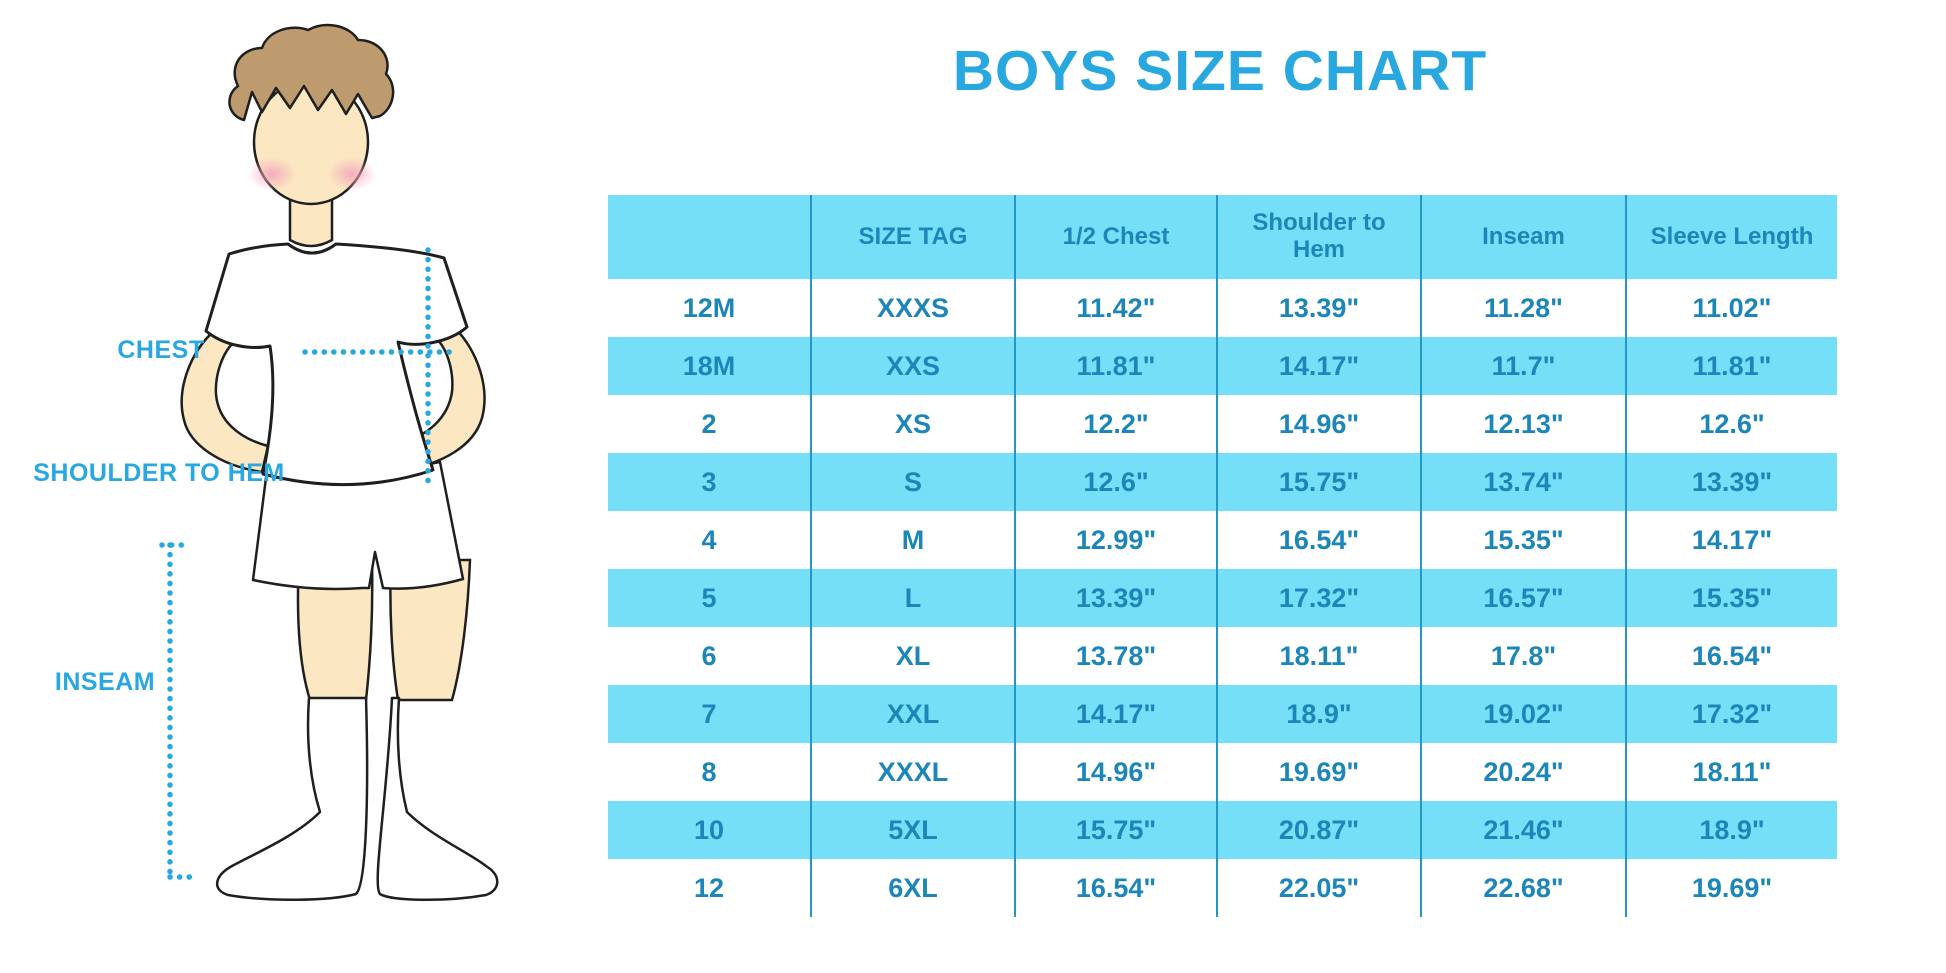  Describe the element at coordinates (710, 237) in the screenshot. I see `column-header` at that location.